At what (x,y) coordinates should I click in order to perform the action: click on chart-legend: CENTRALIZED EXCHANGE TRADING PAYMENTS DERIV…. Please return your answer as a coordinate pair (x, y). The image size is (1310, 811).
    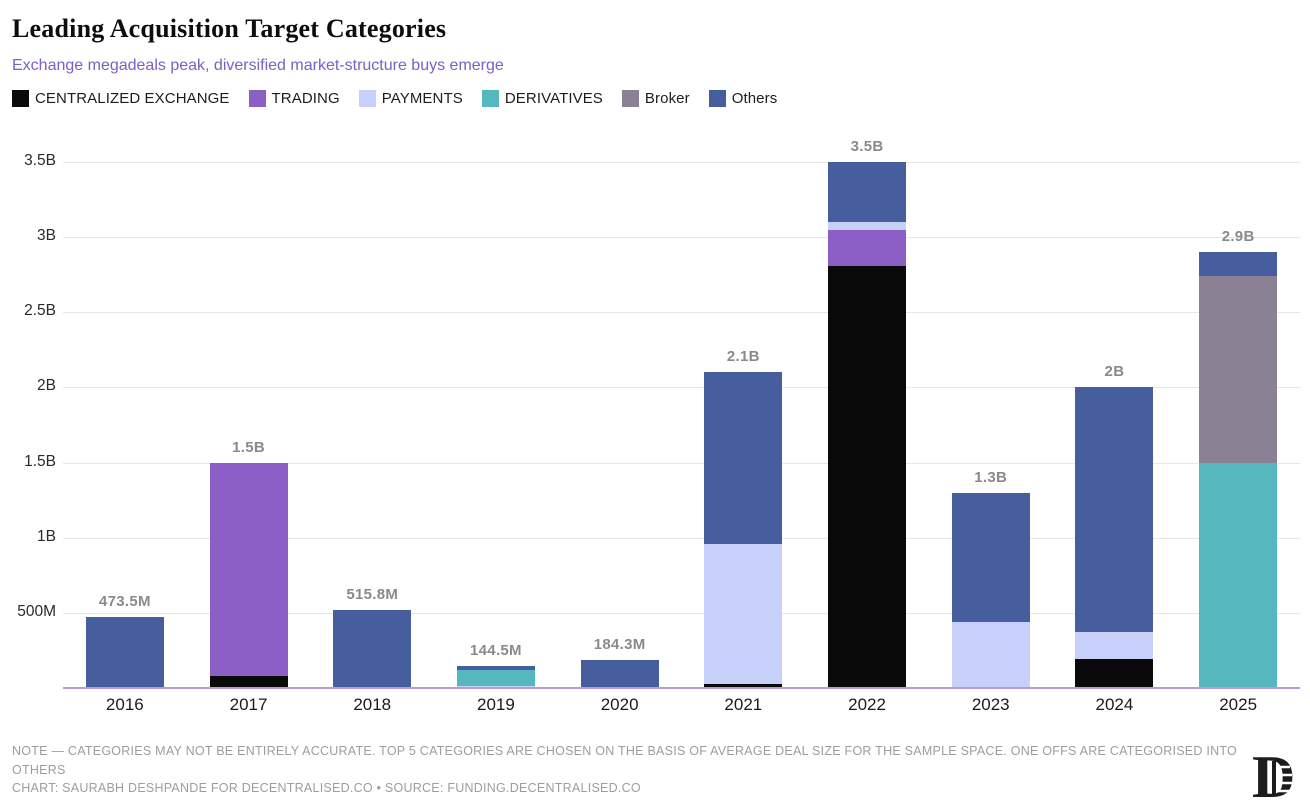
    Looking at the image, I should click on (394, 98).